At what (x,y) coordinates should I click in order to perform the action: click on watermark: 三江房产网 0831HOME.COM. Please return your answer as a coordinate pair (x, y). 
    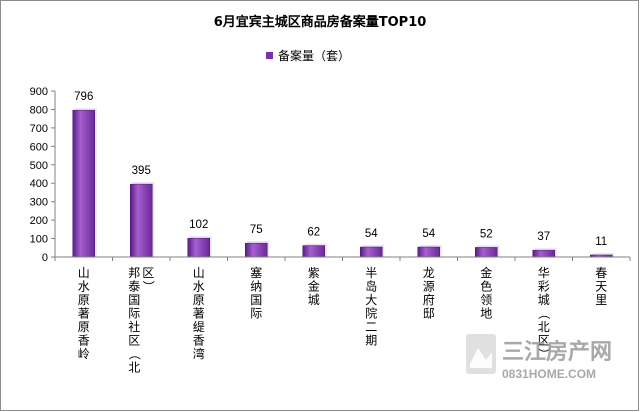
    Looking at the image, I should click on (539, 357).